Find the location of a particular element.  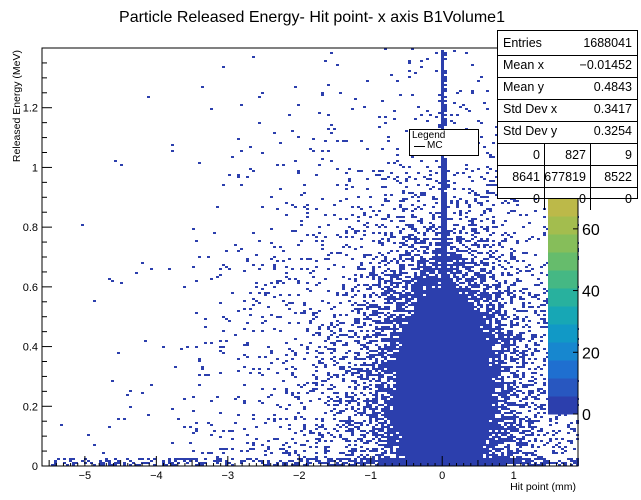

stats-grid-cell: 677819 is located at coordinates (565, 177).